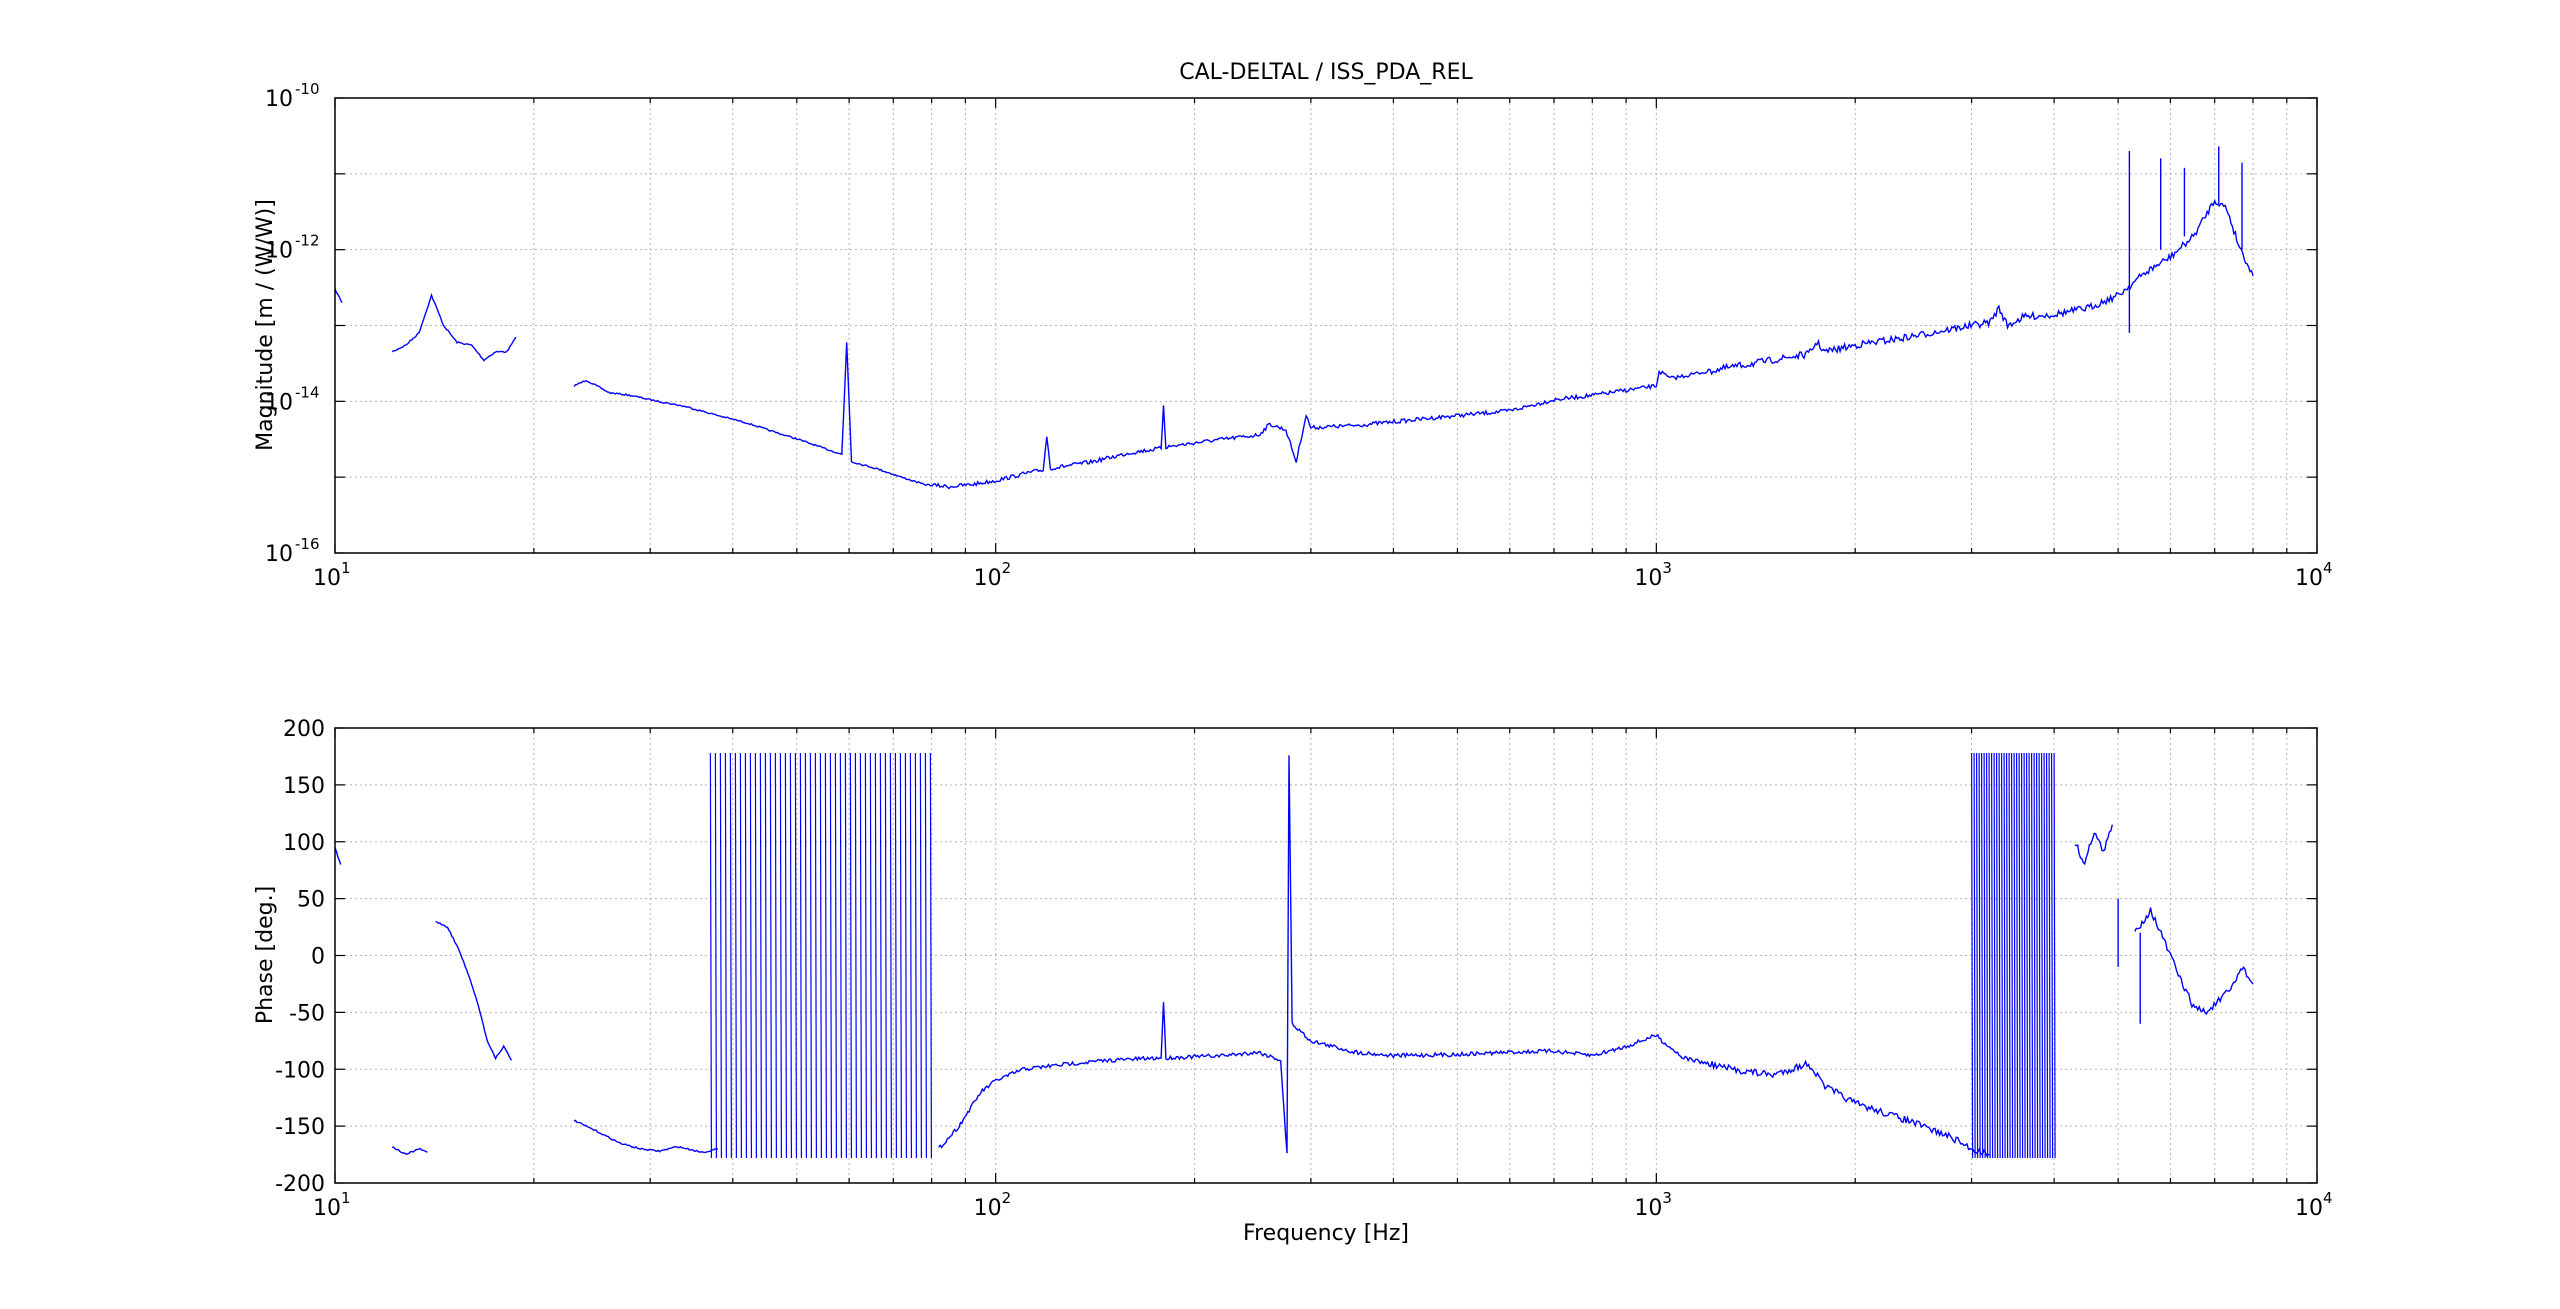  Describe the element at coordinates (300, 1070) in the screenshot. I see `y-tick-label: -100` at that location.